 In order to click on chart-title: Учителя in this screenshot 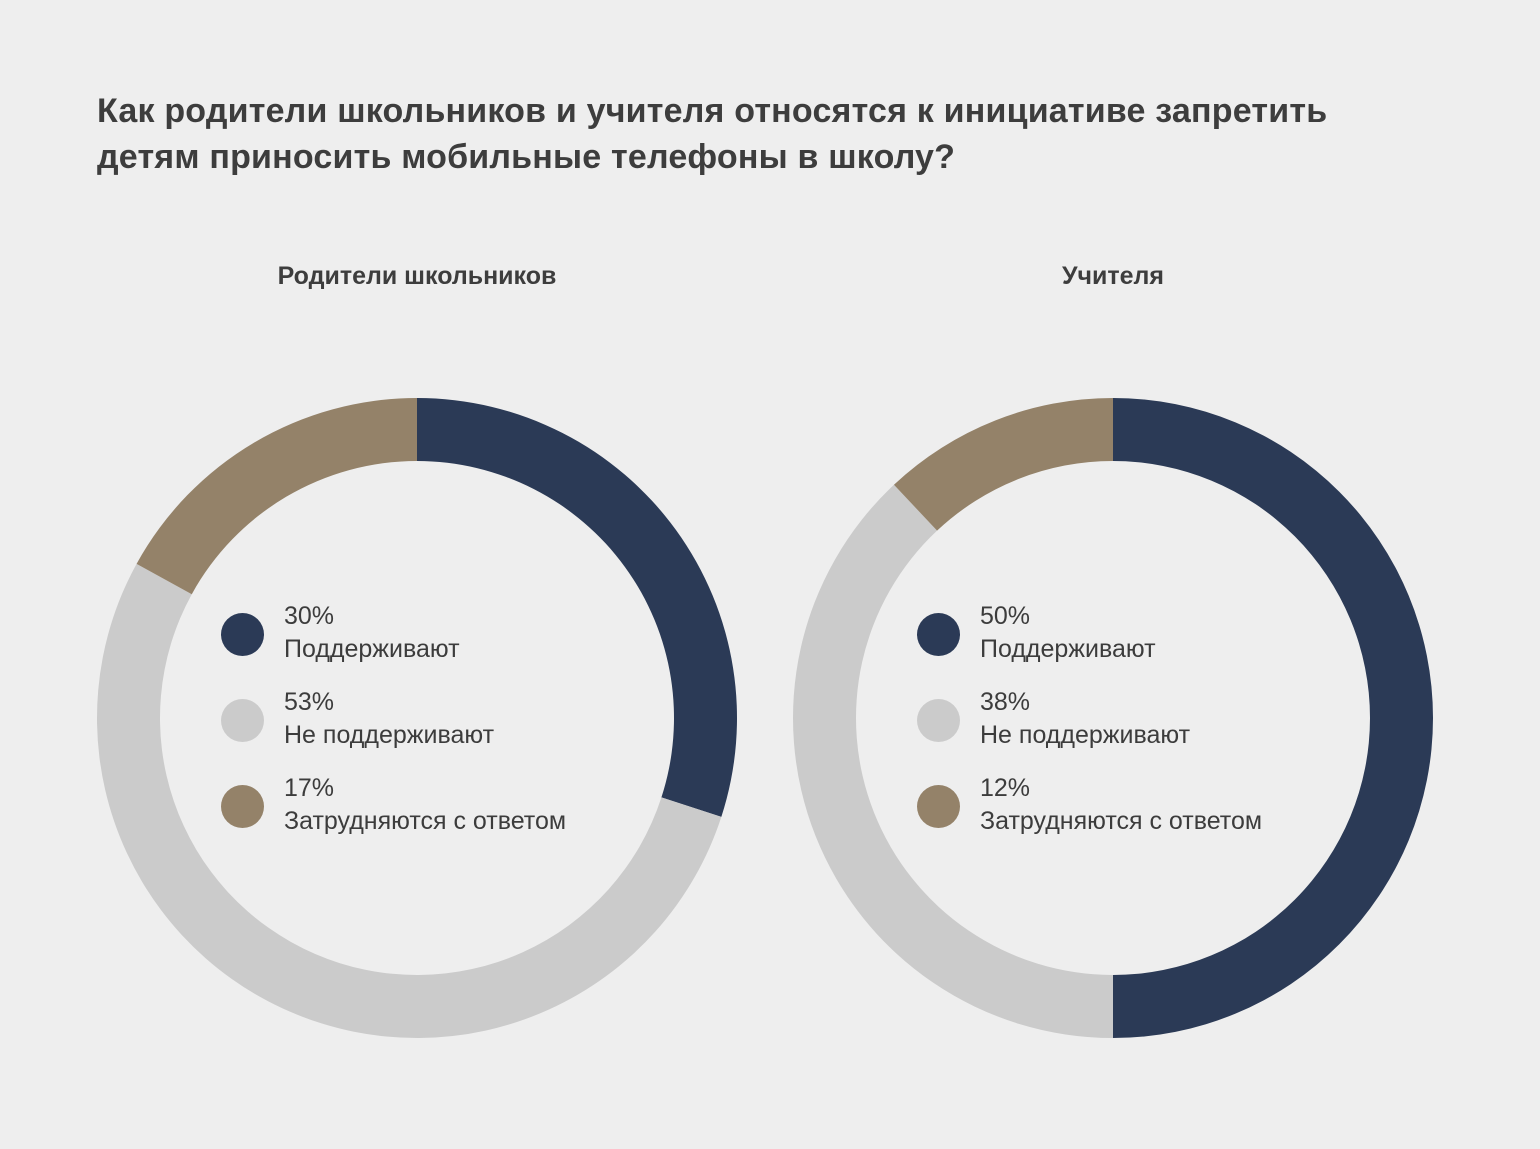, I will do `click(1113, 276)`.